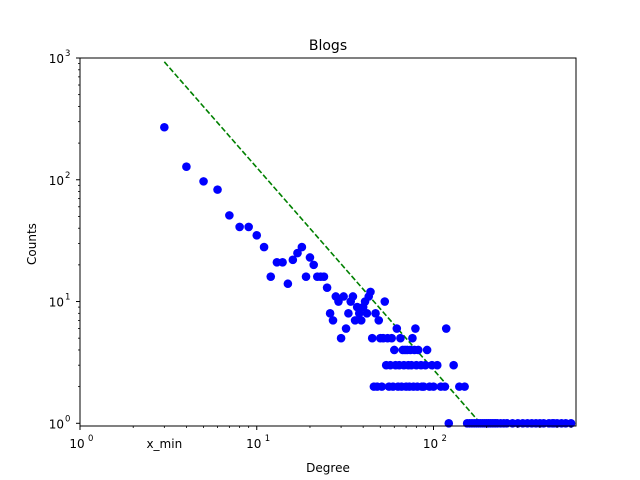 Image resolution: width=640 pixels, height=480 pixels. I want to click on y-tick-exponent: 1, so click(67, 298).